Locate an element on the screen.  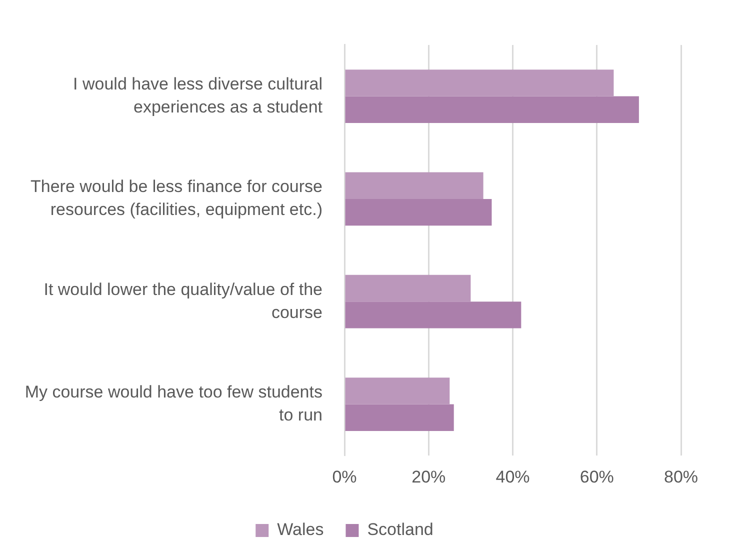
y-tick-label: My course would have too few students to run is located at coordinates (173, 403).